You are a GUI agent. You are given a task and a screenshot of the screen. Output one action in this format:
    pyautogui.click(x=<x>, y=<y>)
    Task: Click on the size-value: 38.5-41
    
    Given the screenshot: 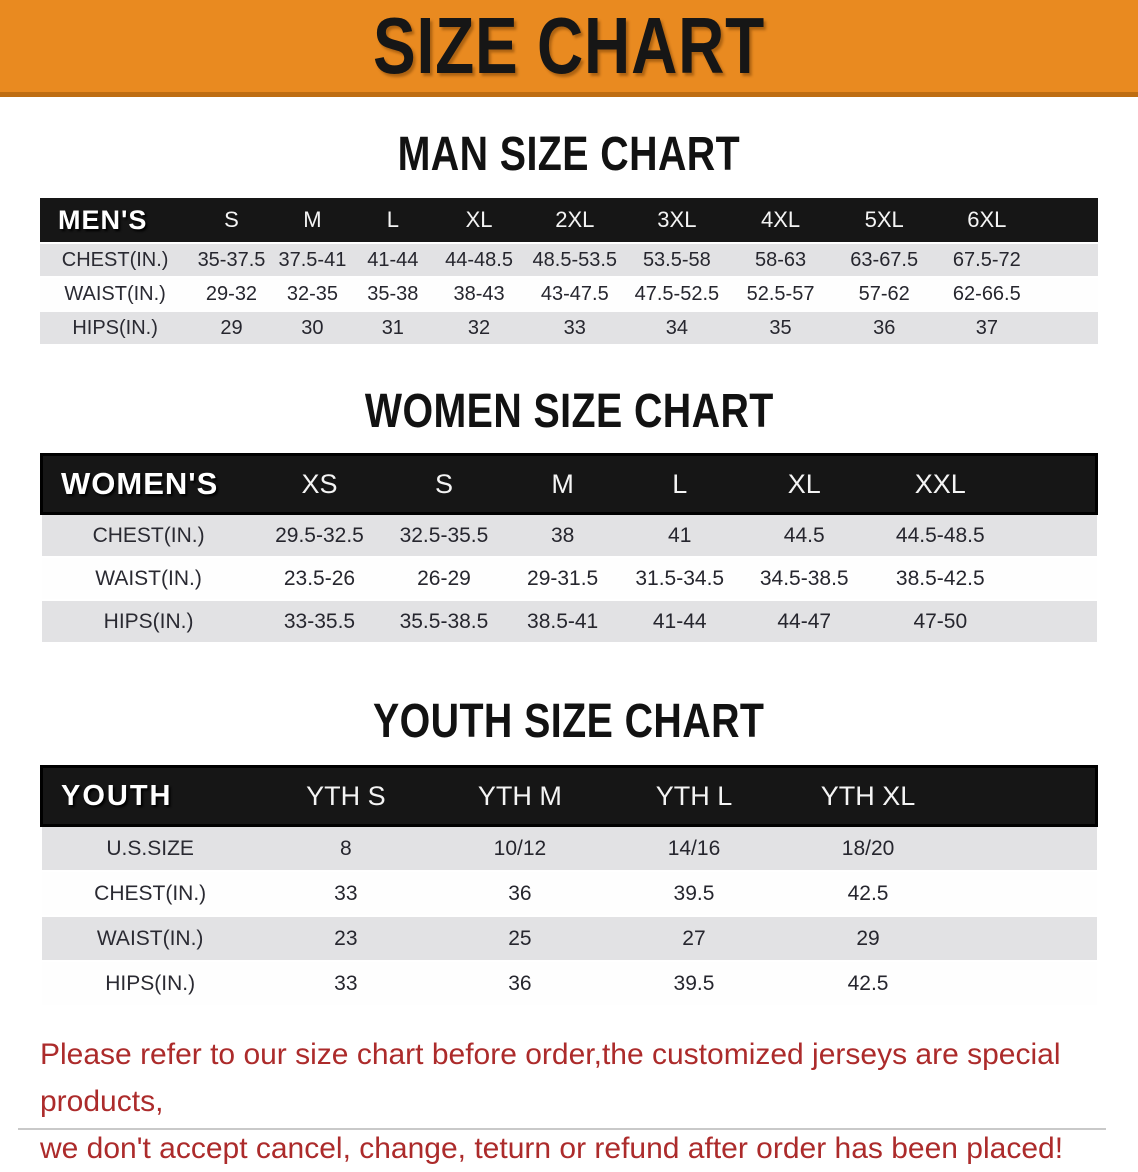 What is the action you would take?
    pyautogui.click(x=562, y=620)
    